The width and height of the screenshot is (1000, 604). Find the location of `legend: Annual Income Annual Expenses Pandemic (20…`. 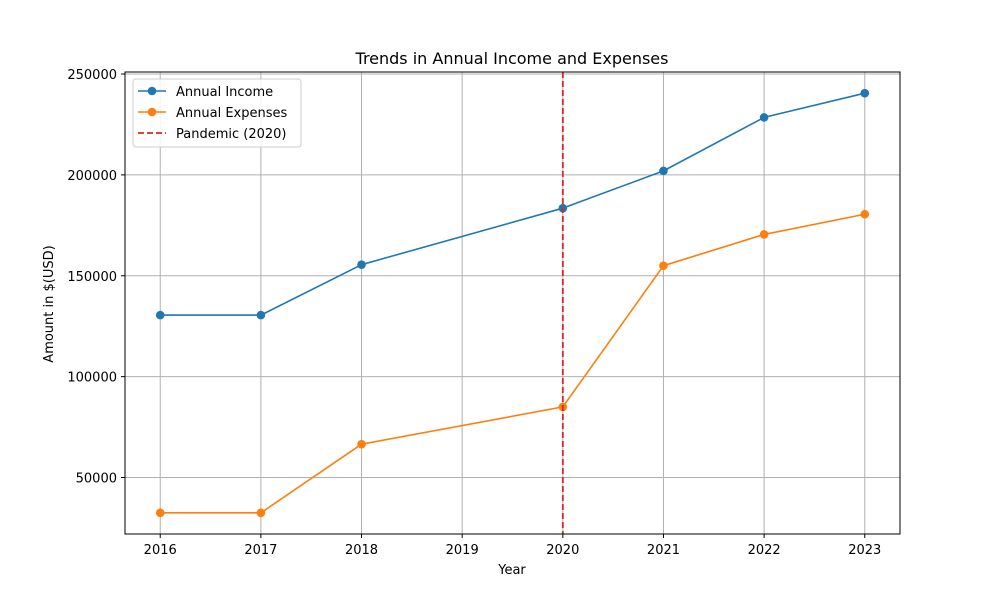

legend: Annual Income Annual Expenses Pandemic (20… is located at coordinates (217, 113).